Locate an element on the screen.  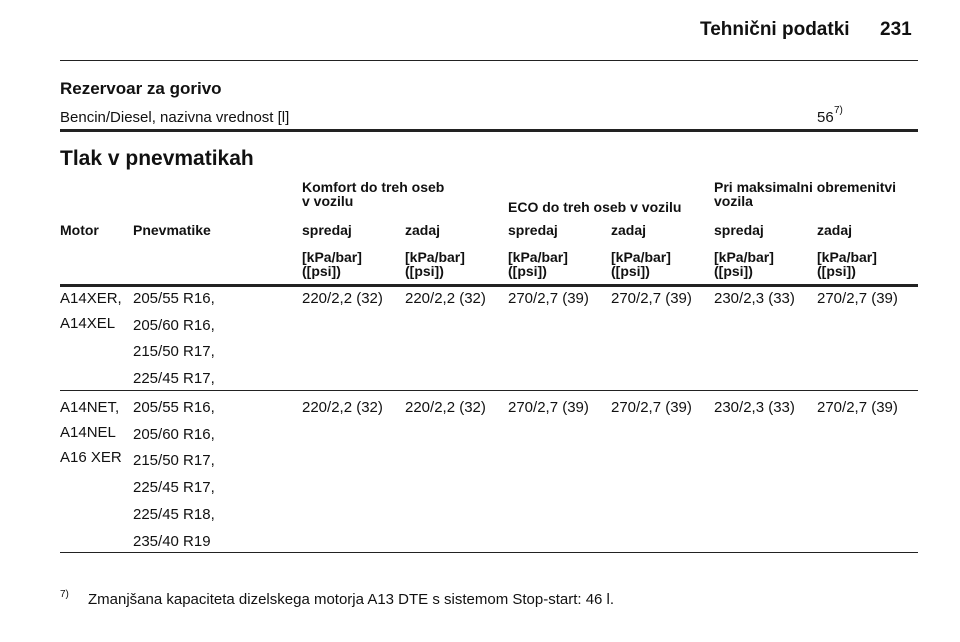
footnote-ref: 7) is located at coordinates (64, 594).